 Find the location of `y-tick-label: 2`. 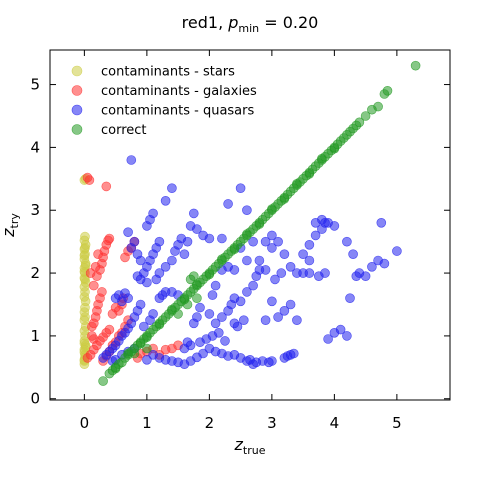

y-tick-label: 2 is located at coordinates (35, 273).